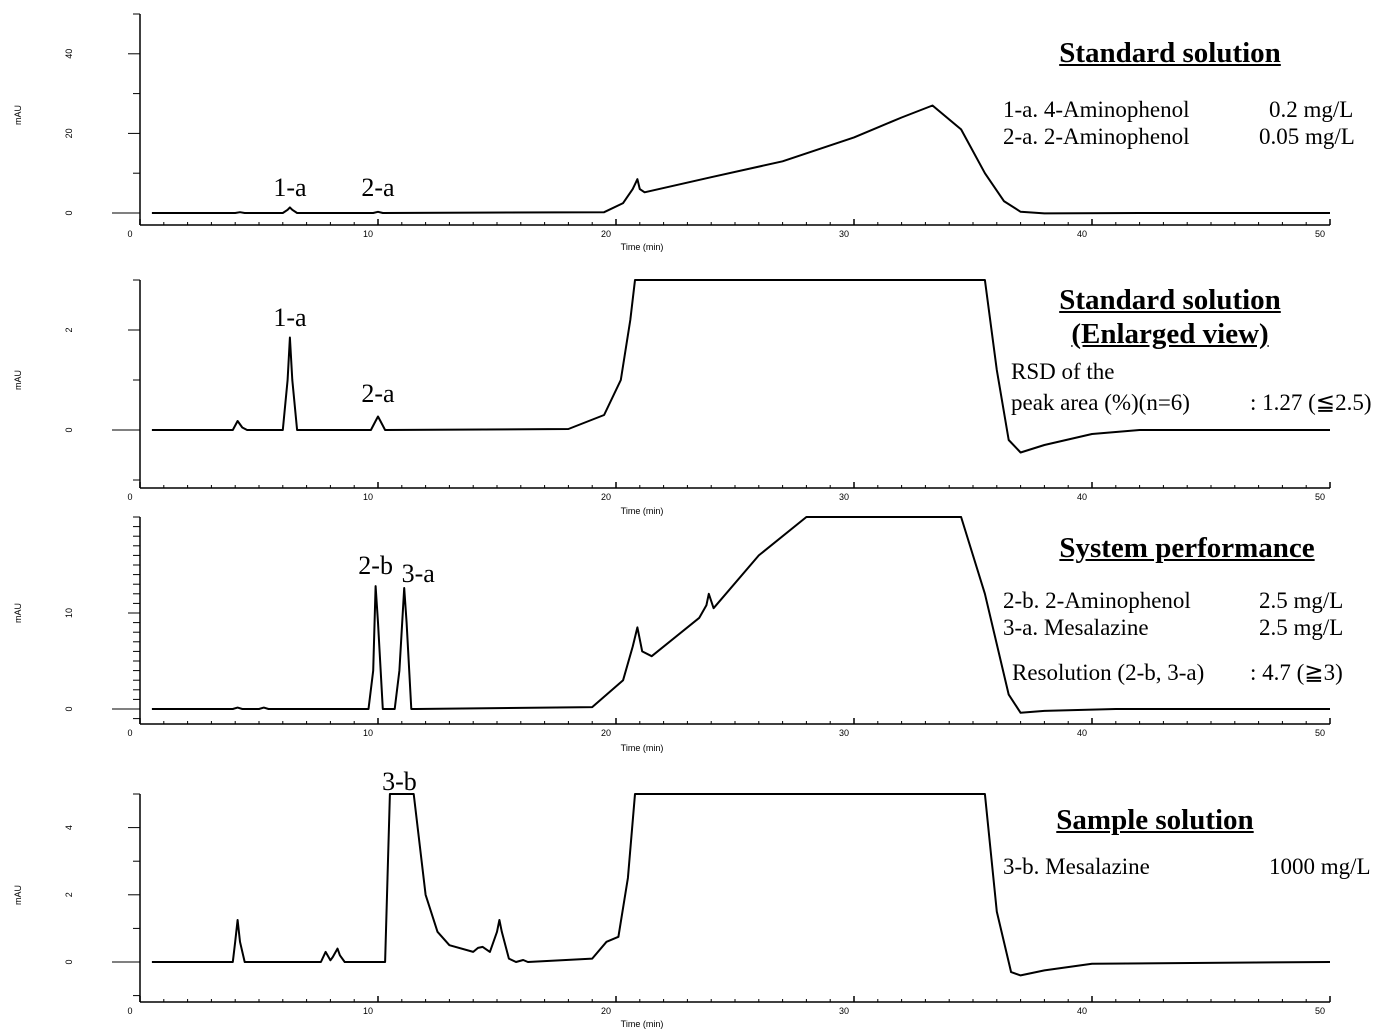 The image size is (1396, 1033). I want to click on panel-2-title-line-1: Standard solution, so click(1170, 300).